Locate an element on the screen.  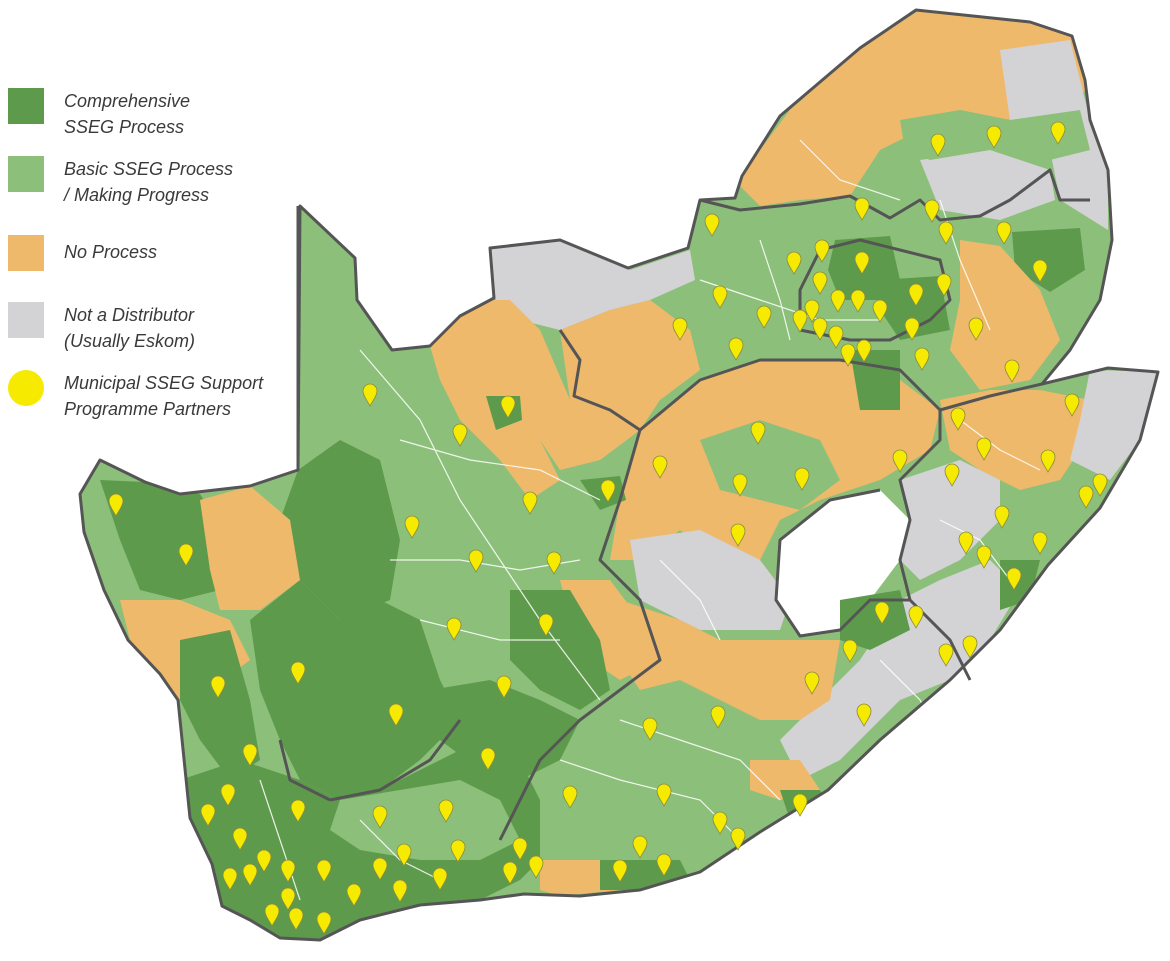
legend-item-not-distributor: Not a Distributor (Usually Eskom) is located at coordinates (101, 328).